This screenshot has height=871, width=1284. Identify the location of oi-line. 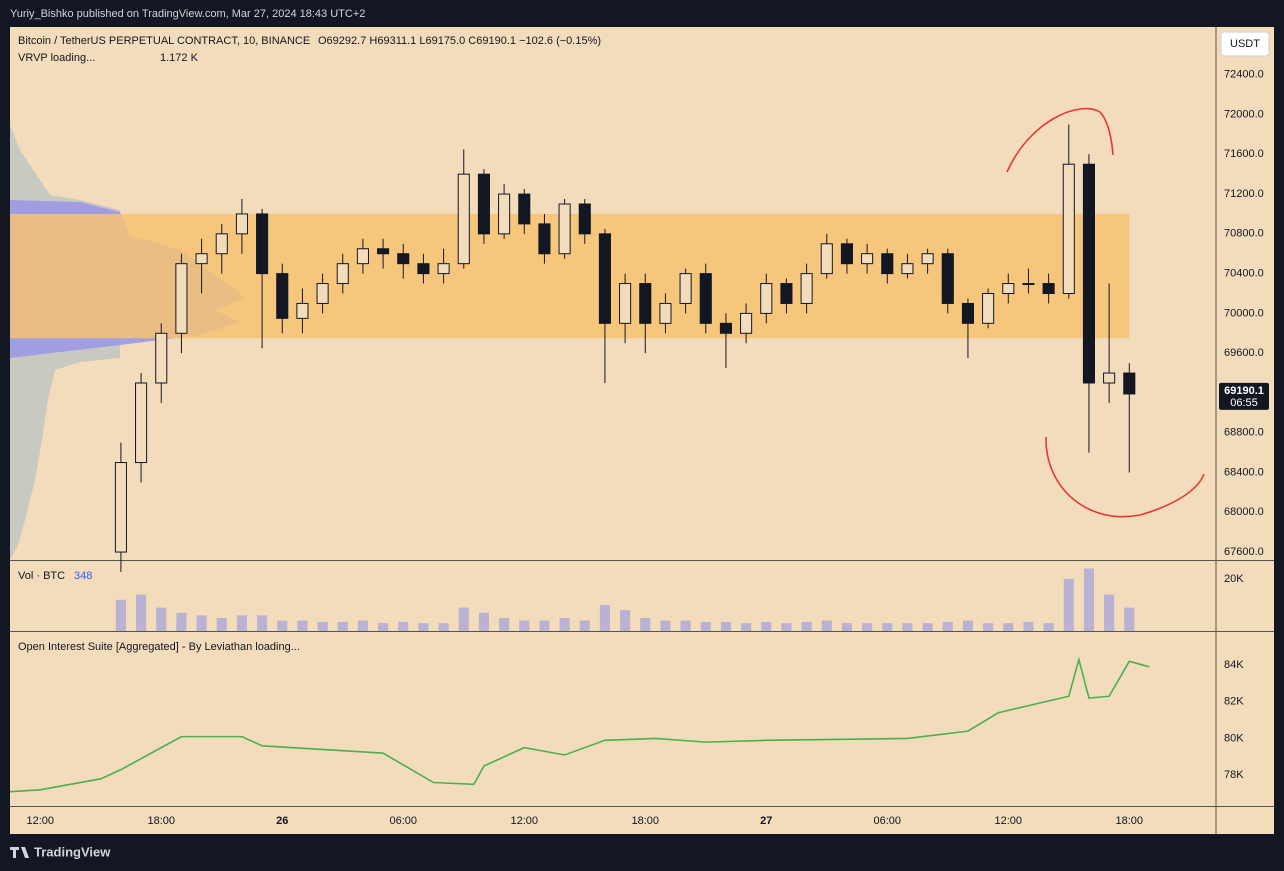
(579, 724).